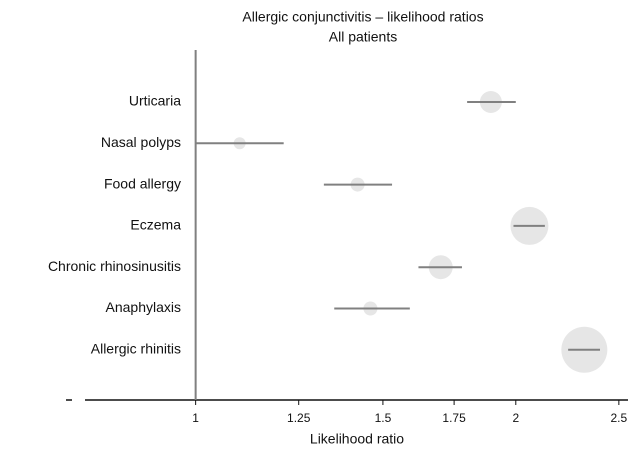 The image size is (636, 457). I want to click on x-tick-label: 1, so click(195, 418).